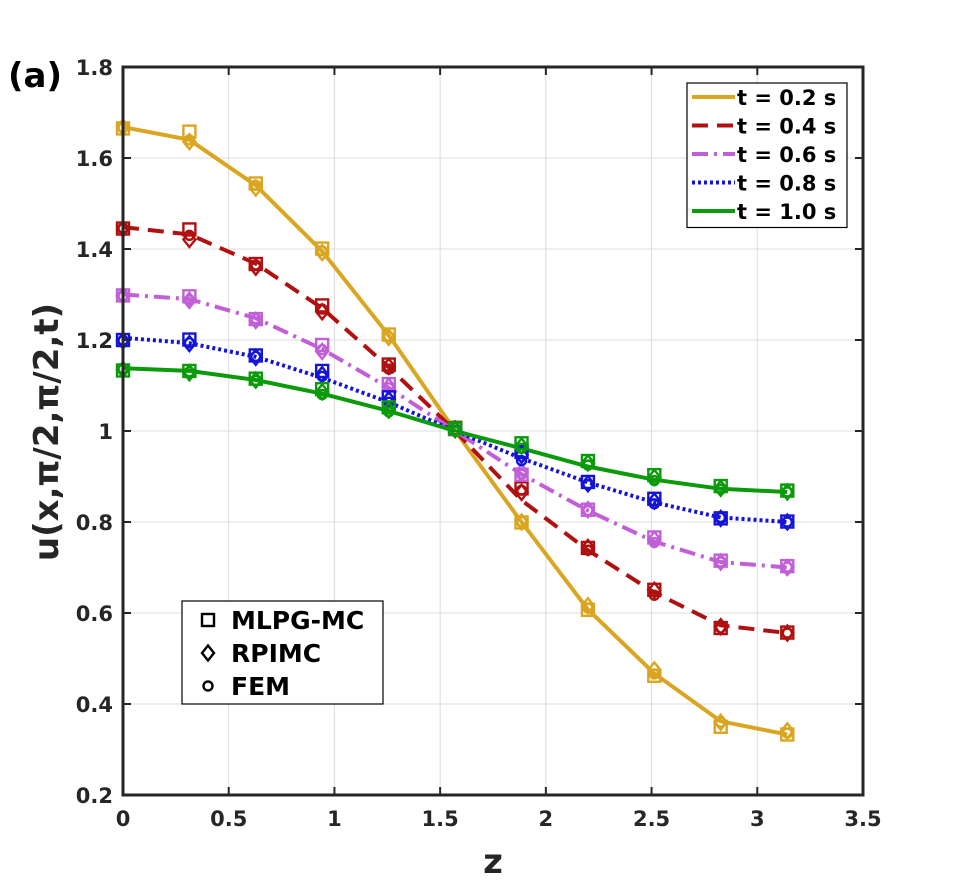 Image resolution: width=954 pixels, height=893 pixels. Describe the element at coordinates (208, 686) in the screenshot. I see `marker-legend-circle-icon` at that location.